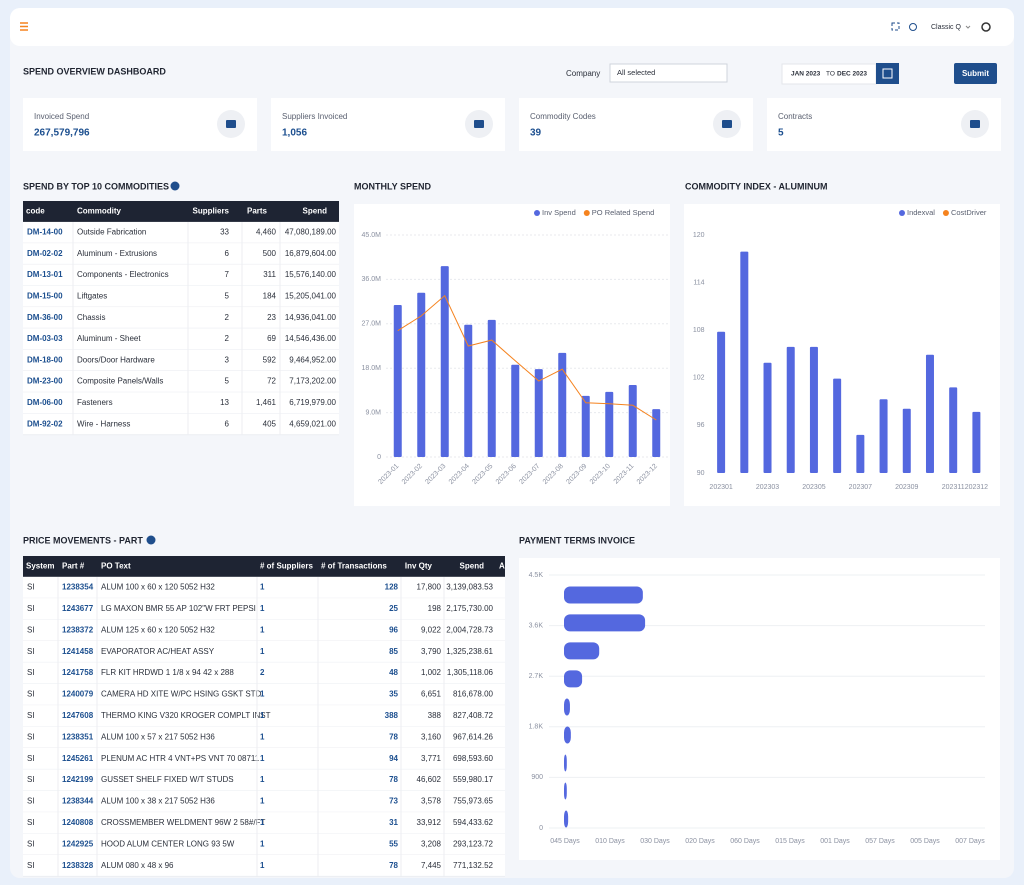 The width and height of the screenshot is (1024, 885). Describe the element at coordinates (311, 296) in the screenshot. I see `table-cell: 15,205,041.00` at that location.